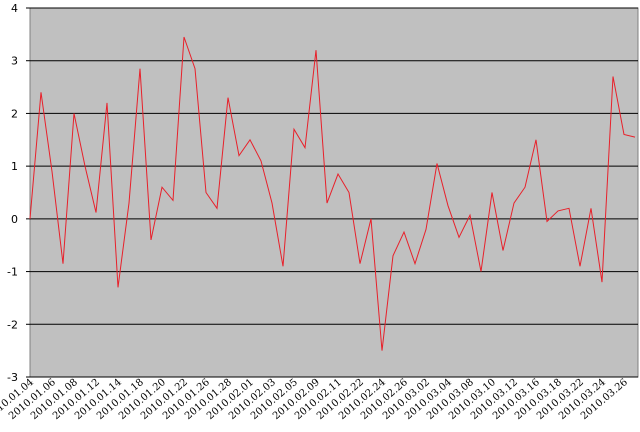 Image resolution: width=640 pixels, height=432 pixels. Describe the element at coordinates (14, 61) in the screenshot. I see `y-tick-label: 3` at that location.